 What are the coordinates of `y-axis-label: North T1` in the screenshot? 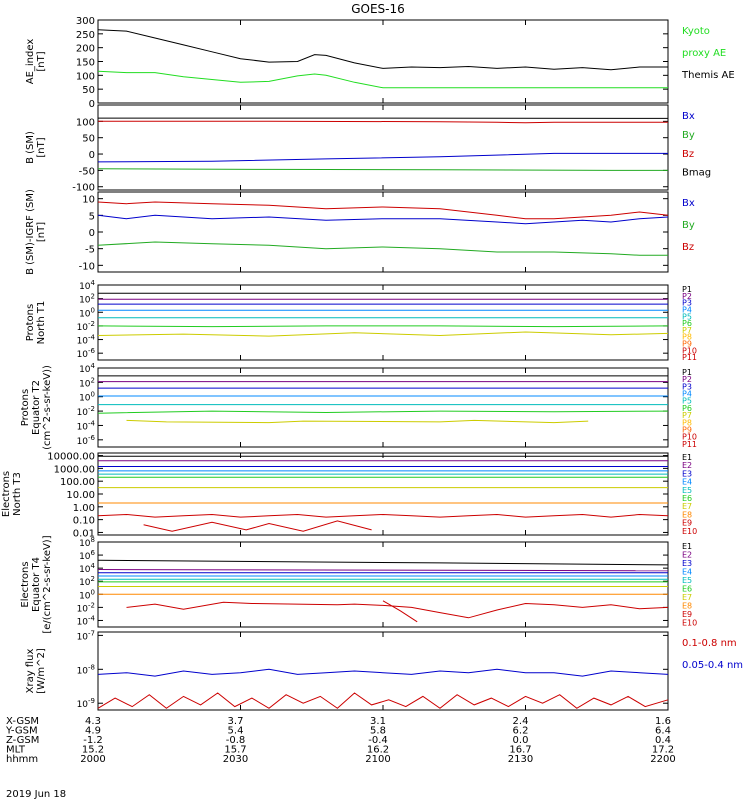 It's located at (41, 323).